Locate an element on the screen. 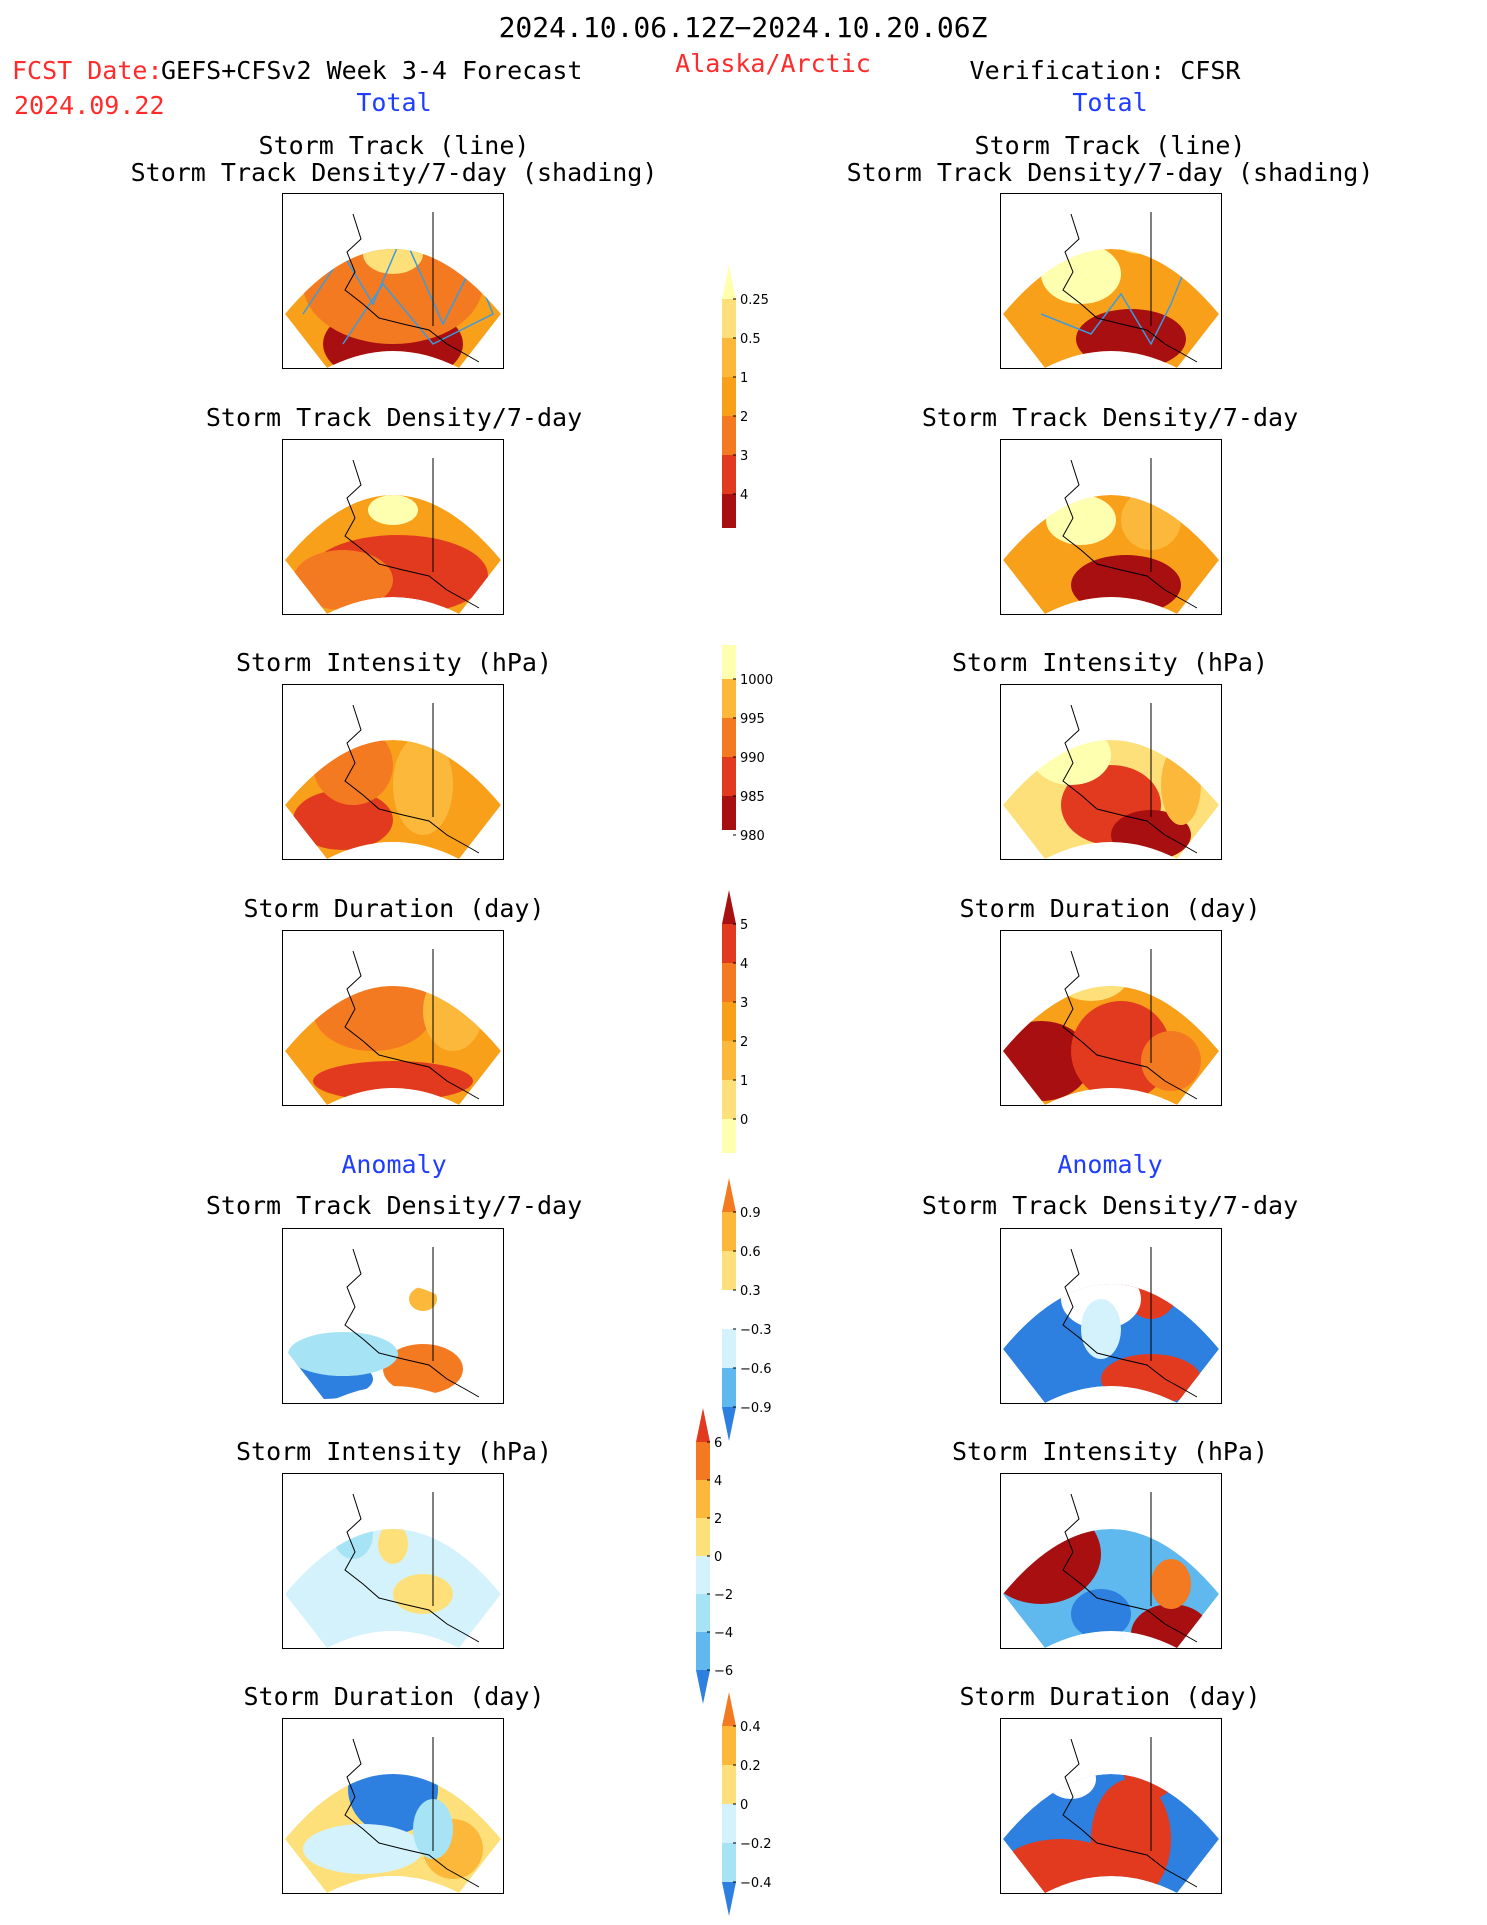 This screenshot has width=1487, height=1925. right-title-density-anom: Storm Track Density/7-day is located at coordinates (1110, 1205).